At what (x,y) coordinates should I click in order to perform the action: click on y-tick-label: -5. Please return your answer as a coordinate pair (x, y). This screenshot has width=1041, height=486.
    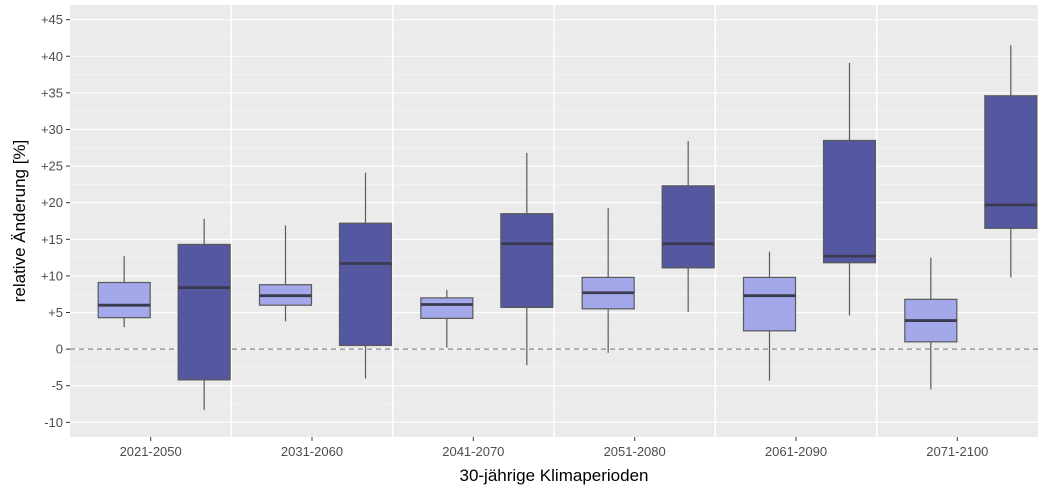
    Looking at the image, I should click on (57, 385).